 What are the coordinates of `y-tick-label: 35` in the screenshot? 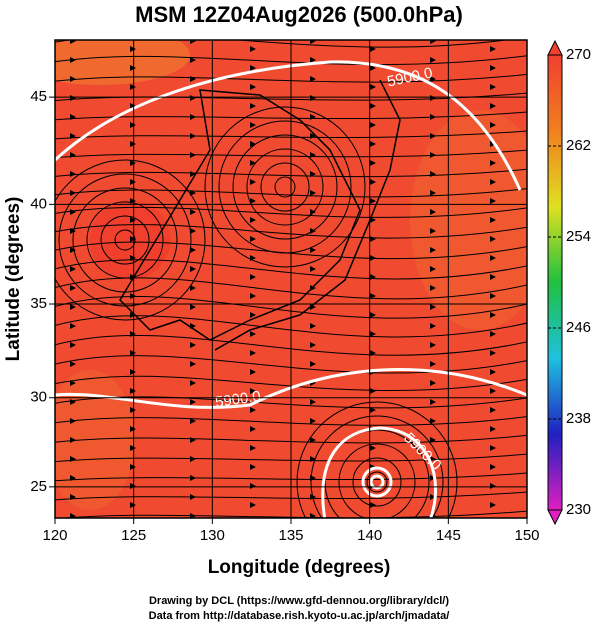 It's located at (38, 303).